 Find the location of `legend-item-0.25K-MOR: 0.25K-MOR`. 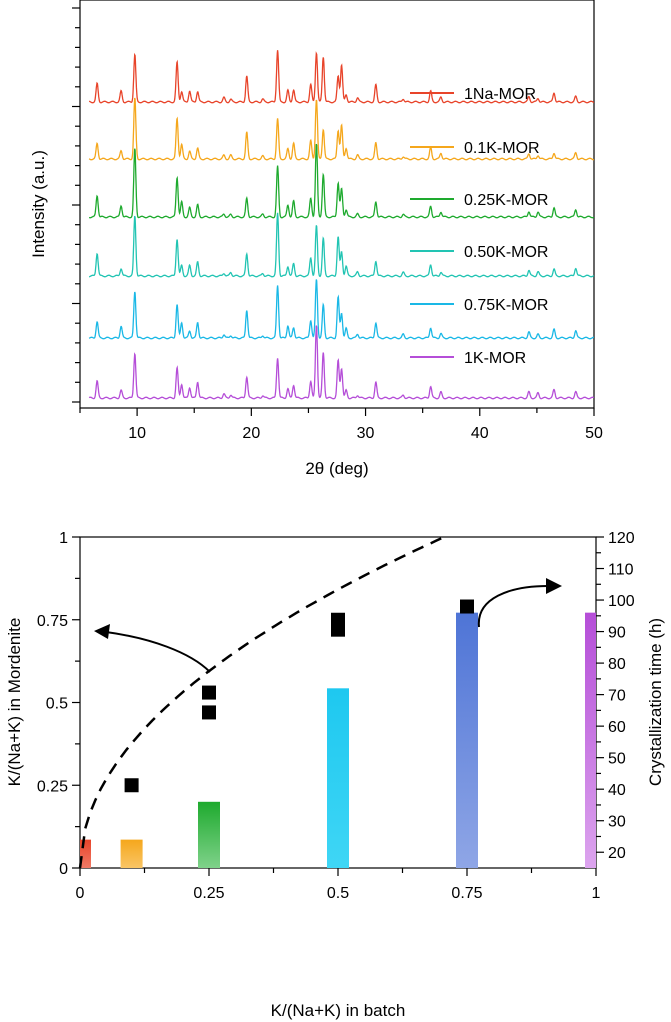

legend-item-0.25K-MOR: 0.25K-MOR is located at coordinates (479, 200).